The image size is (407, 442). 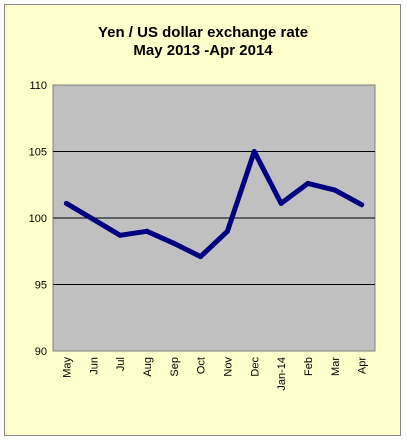 I want to click on x-axis-tick-labels: May Jun Jul Aug Sep Oct Nov Dec Jan-14 Feb Mar Apr, so click(x=214, y=374).